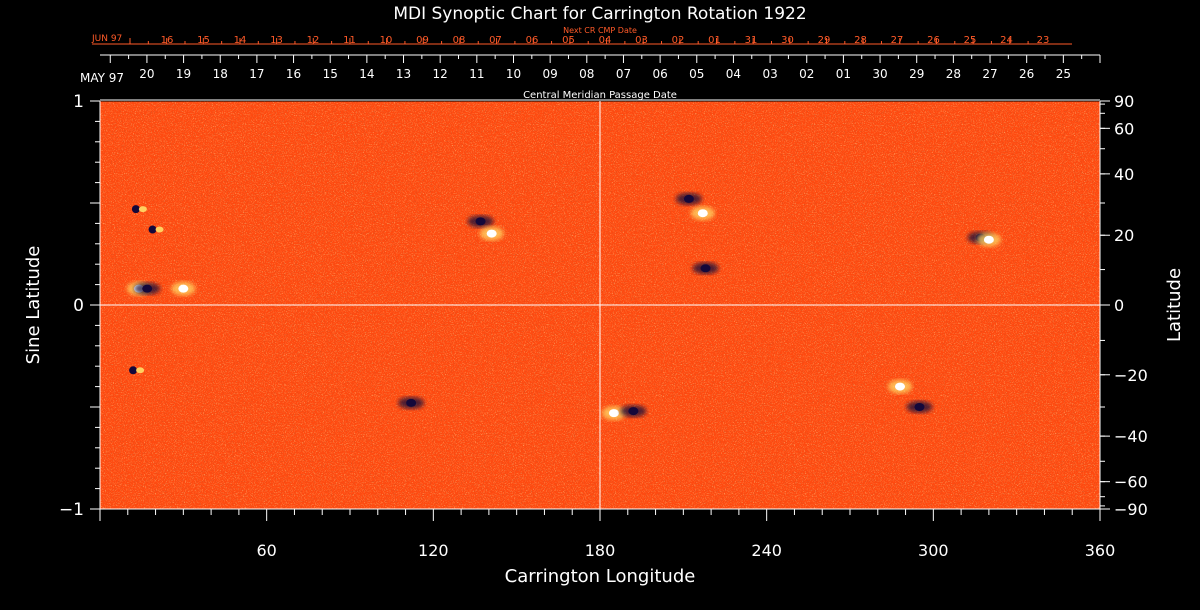 Image resolution: width=1200 pixels, height=610 pixels. What do you see at coordinates (146, 74) in the screenshot?
I see `cmp-date-label: 20` at bounding box center [146, 74].